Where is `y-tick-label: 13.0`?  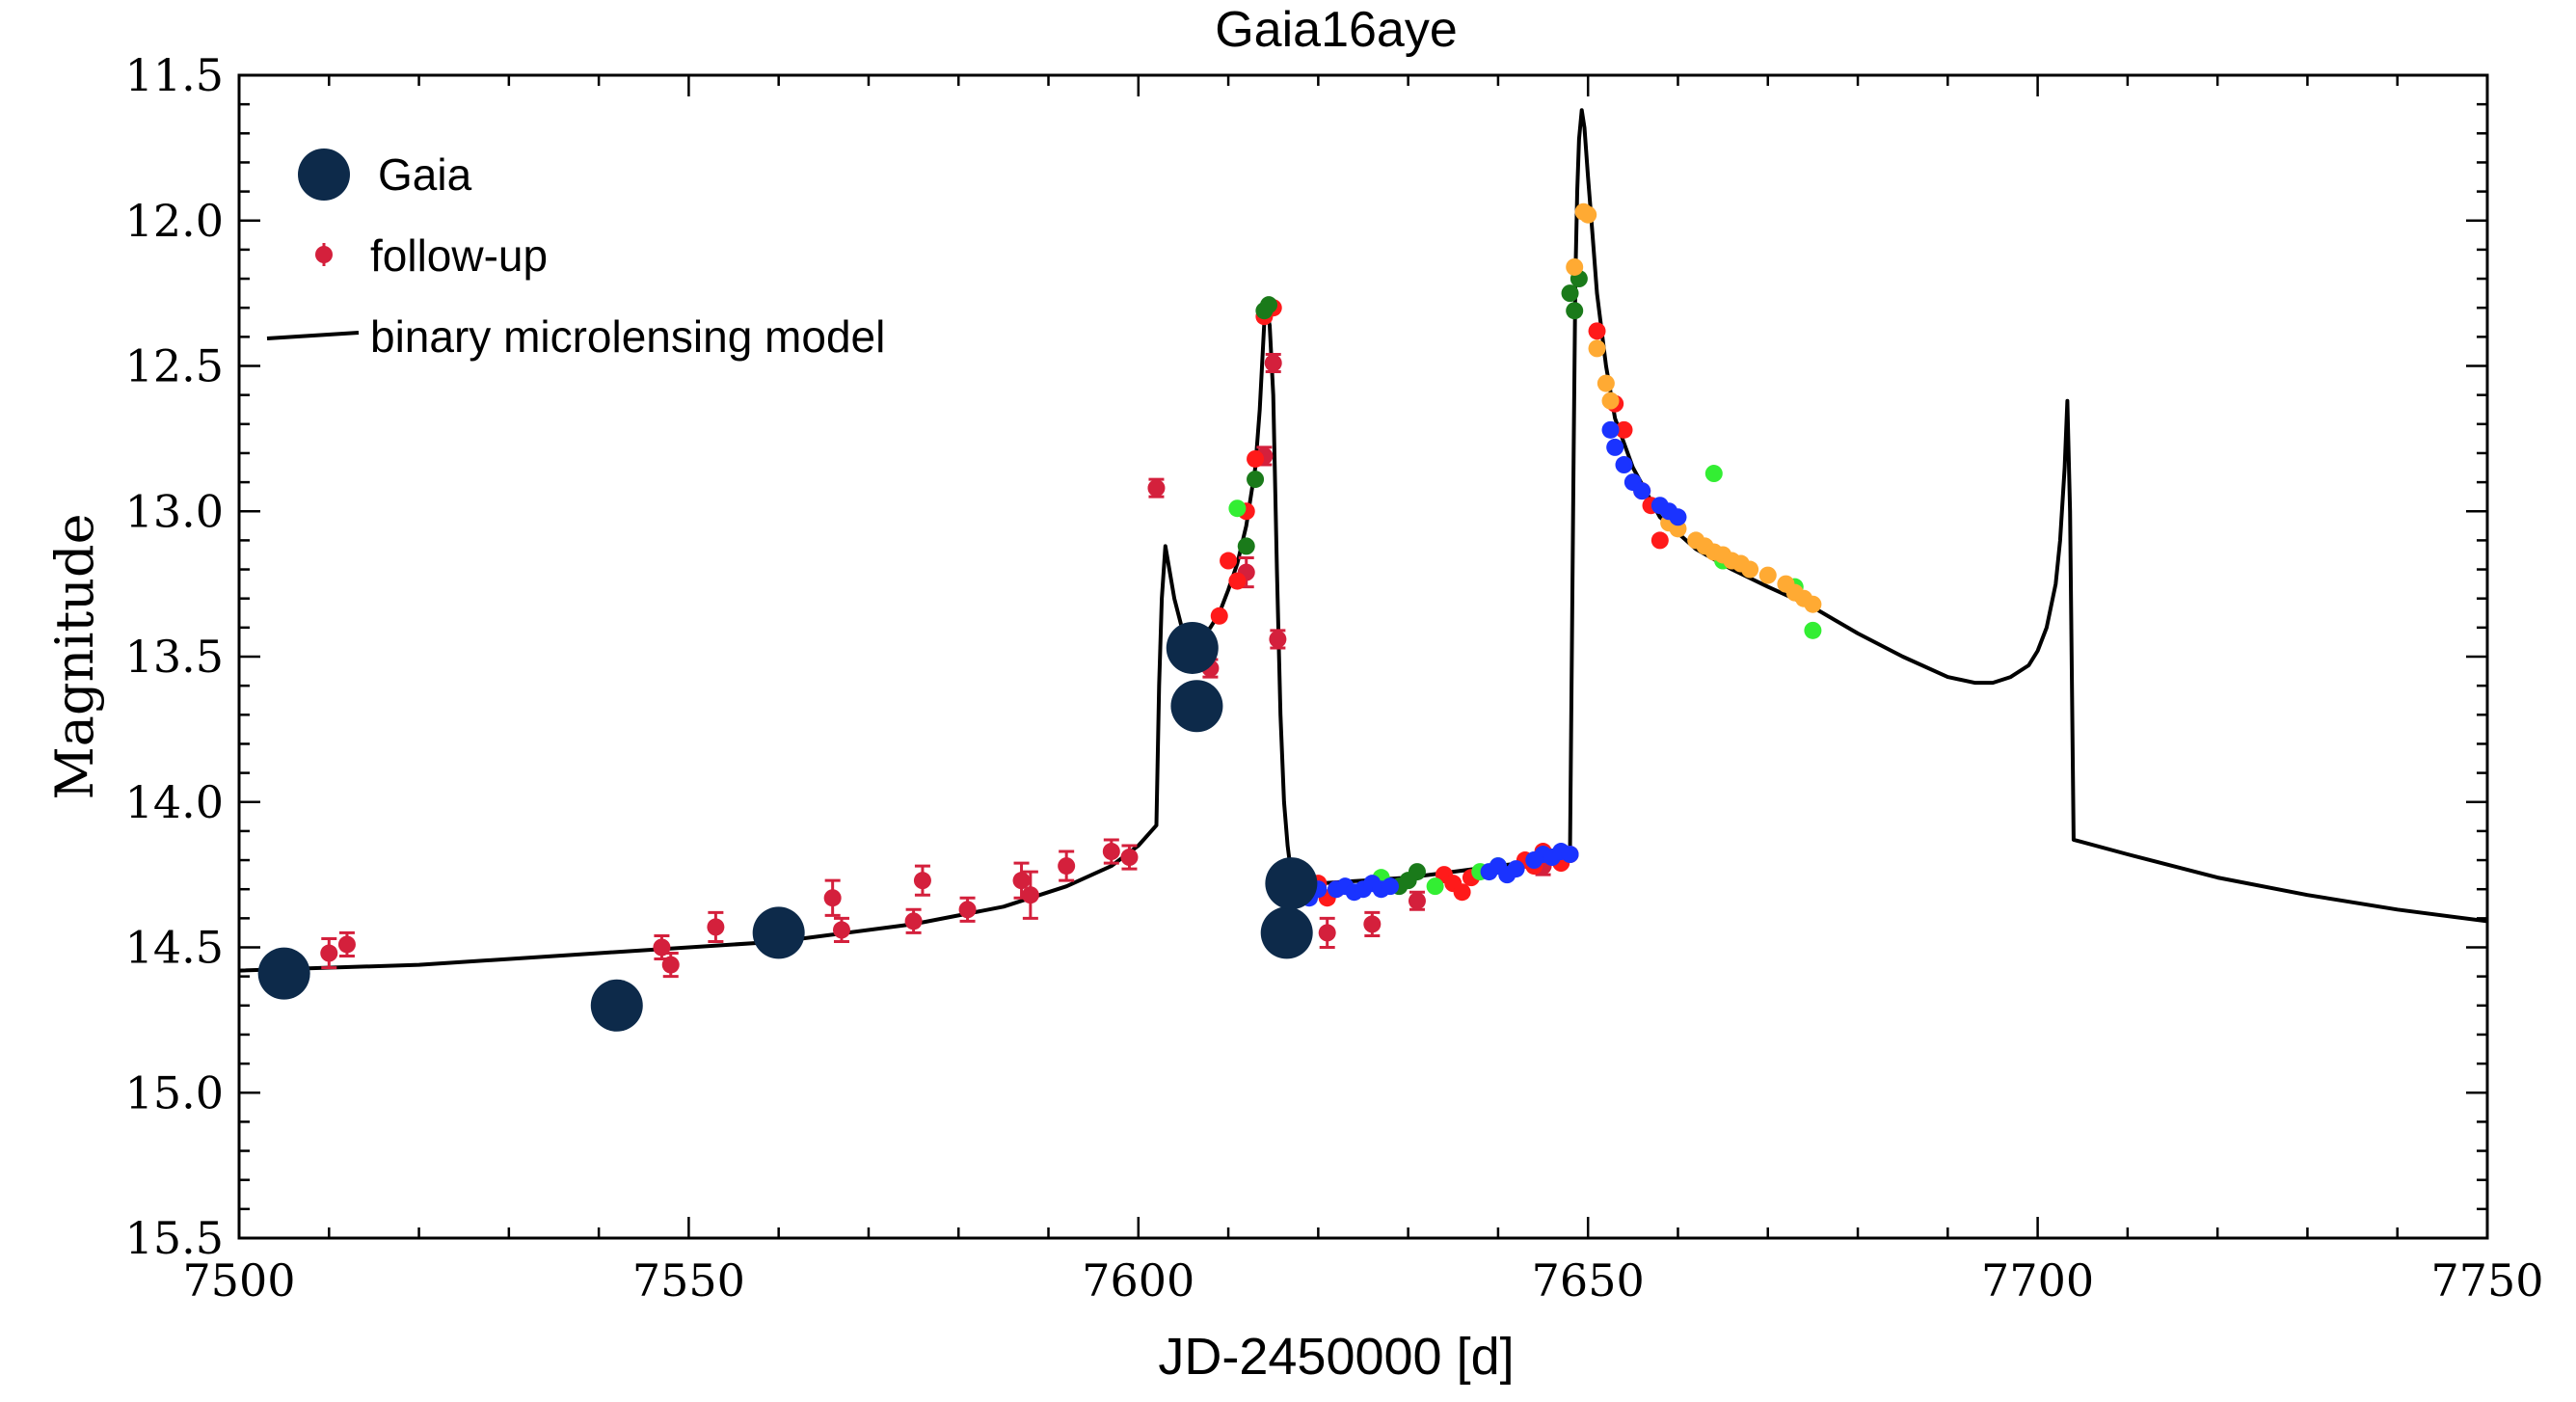
y-tick-label: 13.0 is located at coordinates (175, 511).